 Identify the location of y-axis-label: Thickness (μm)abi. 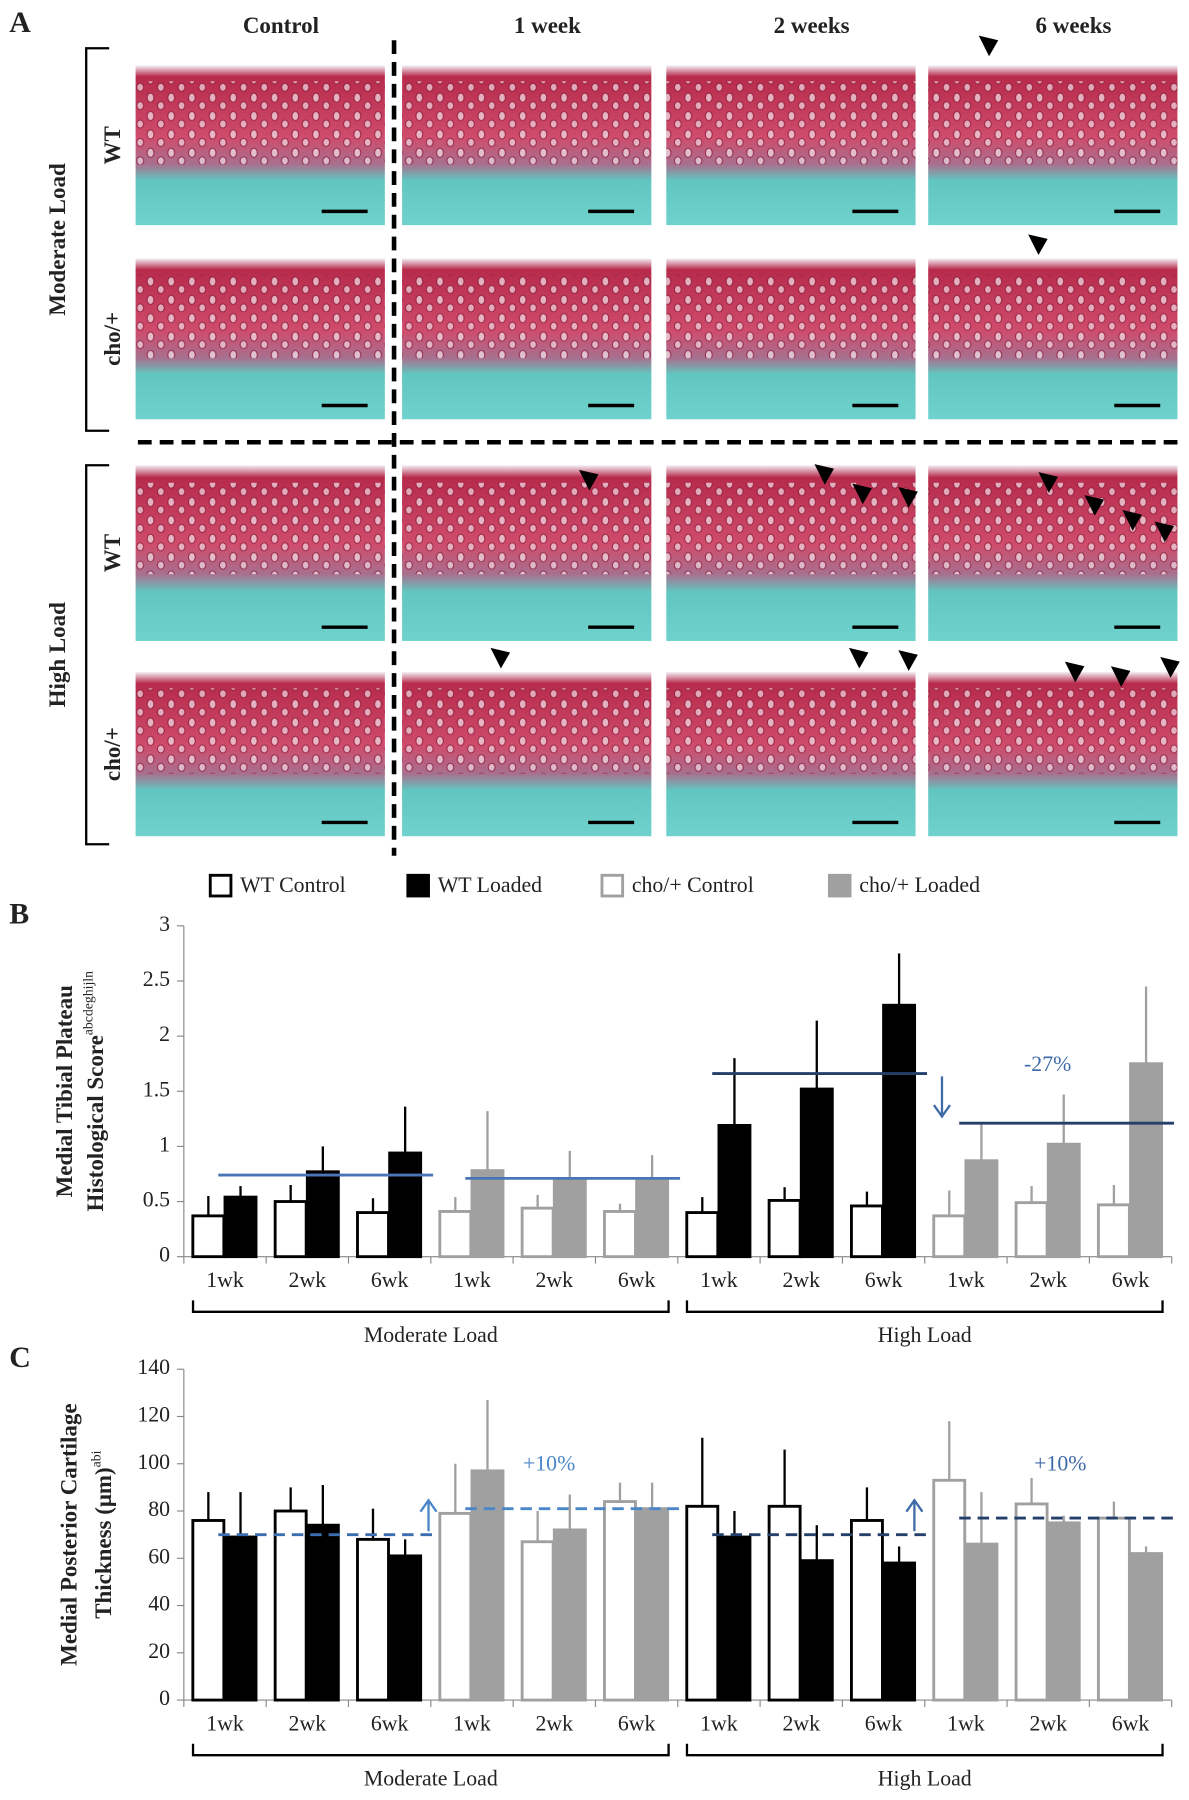
(102, 1534).